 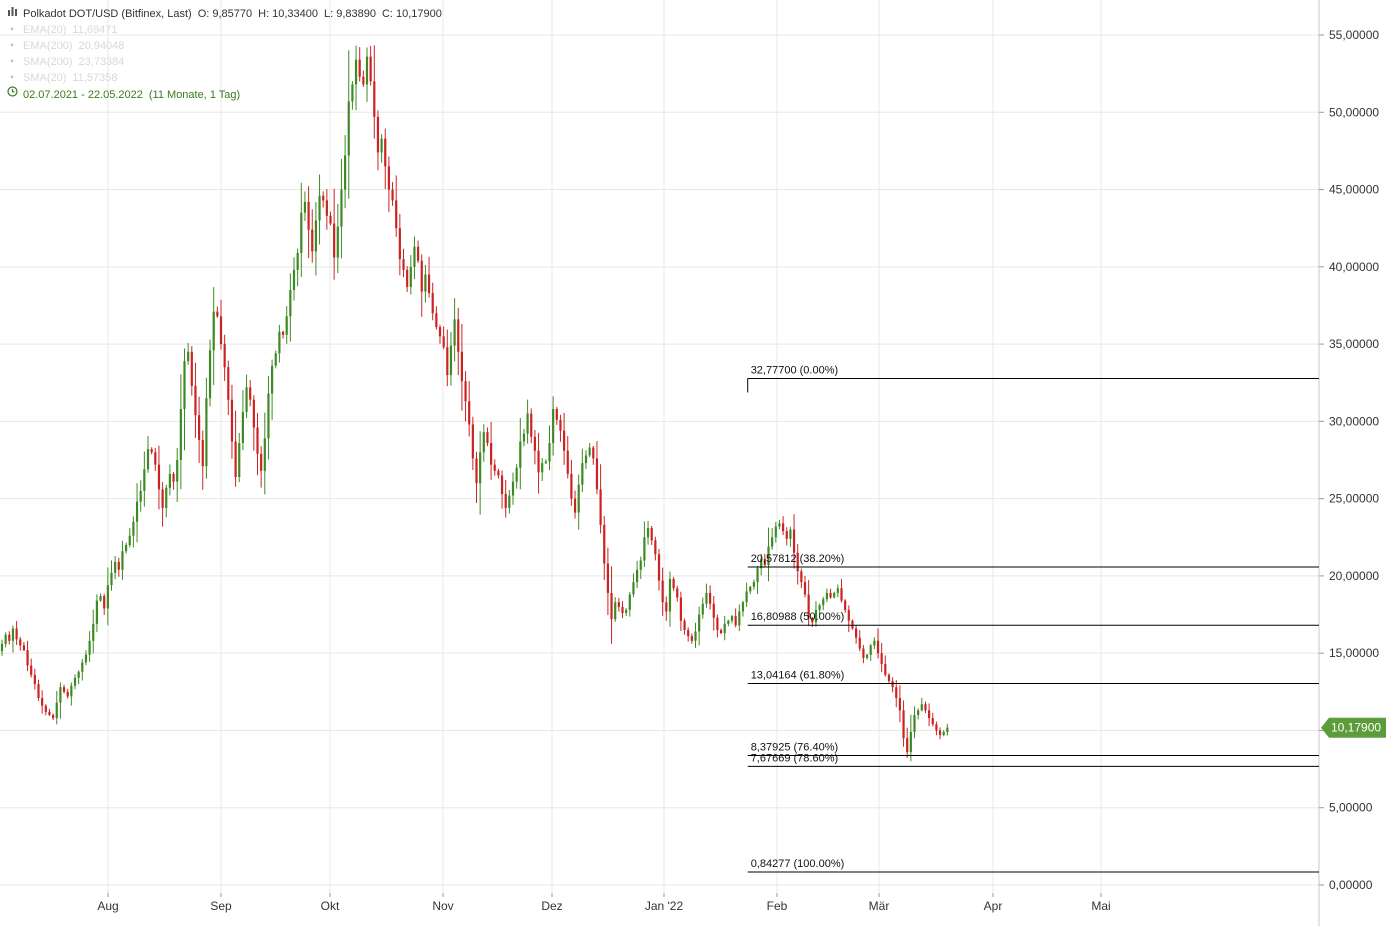 What do you see at coordinates (879, 906) in the screenshot?
I see `x-tick-label: Mär` at bounding box center [879, 906].